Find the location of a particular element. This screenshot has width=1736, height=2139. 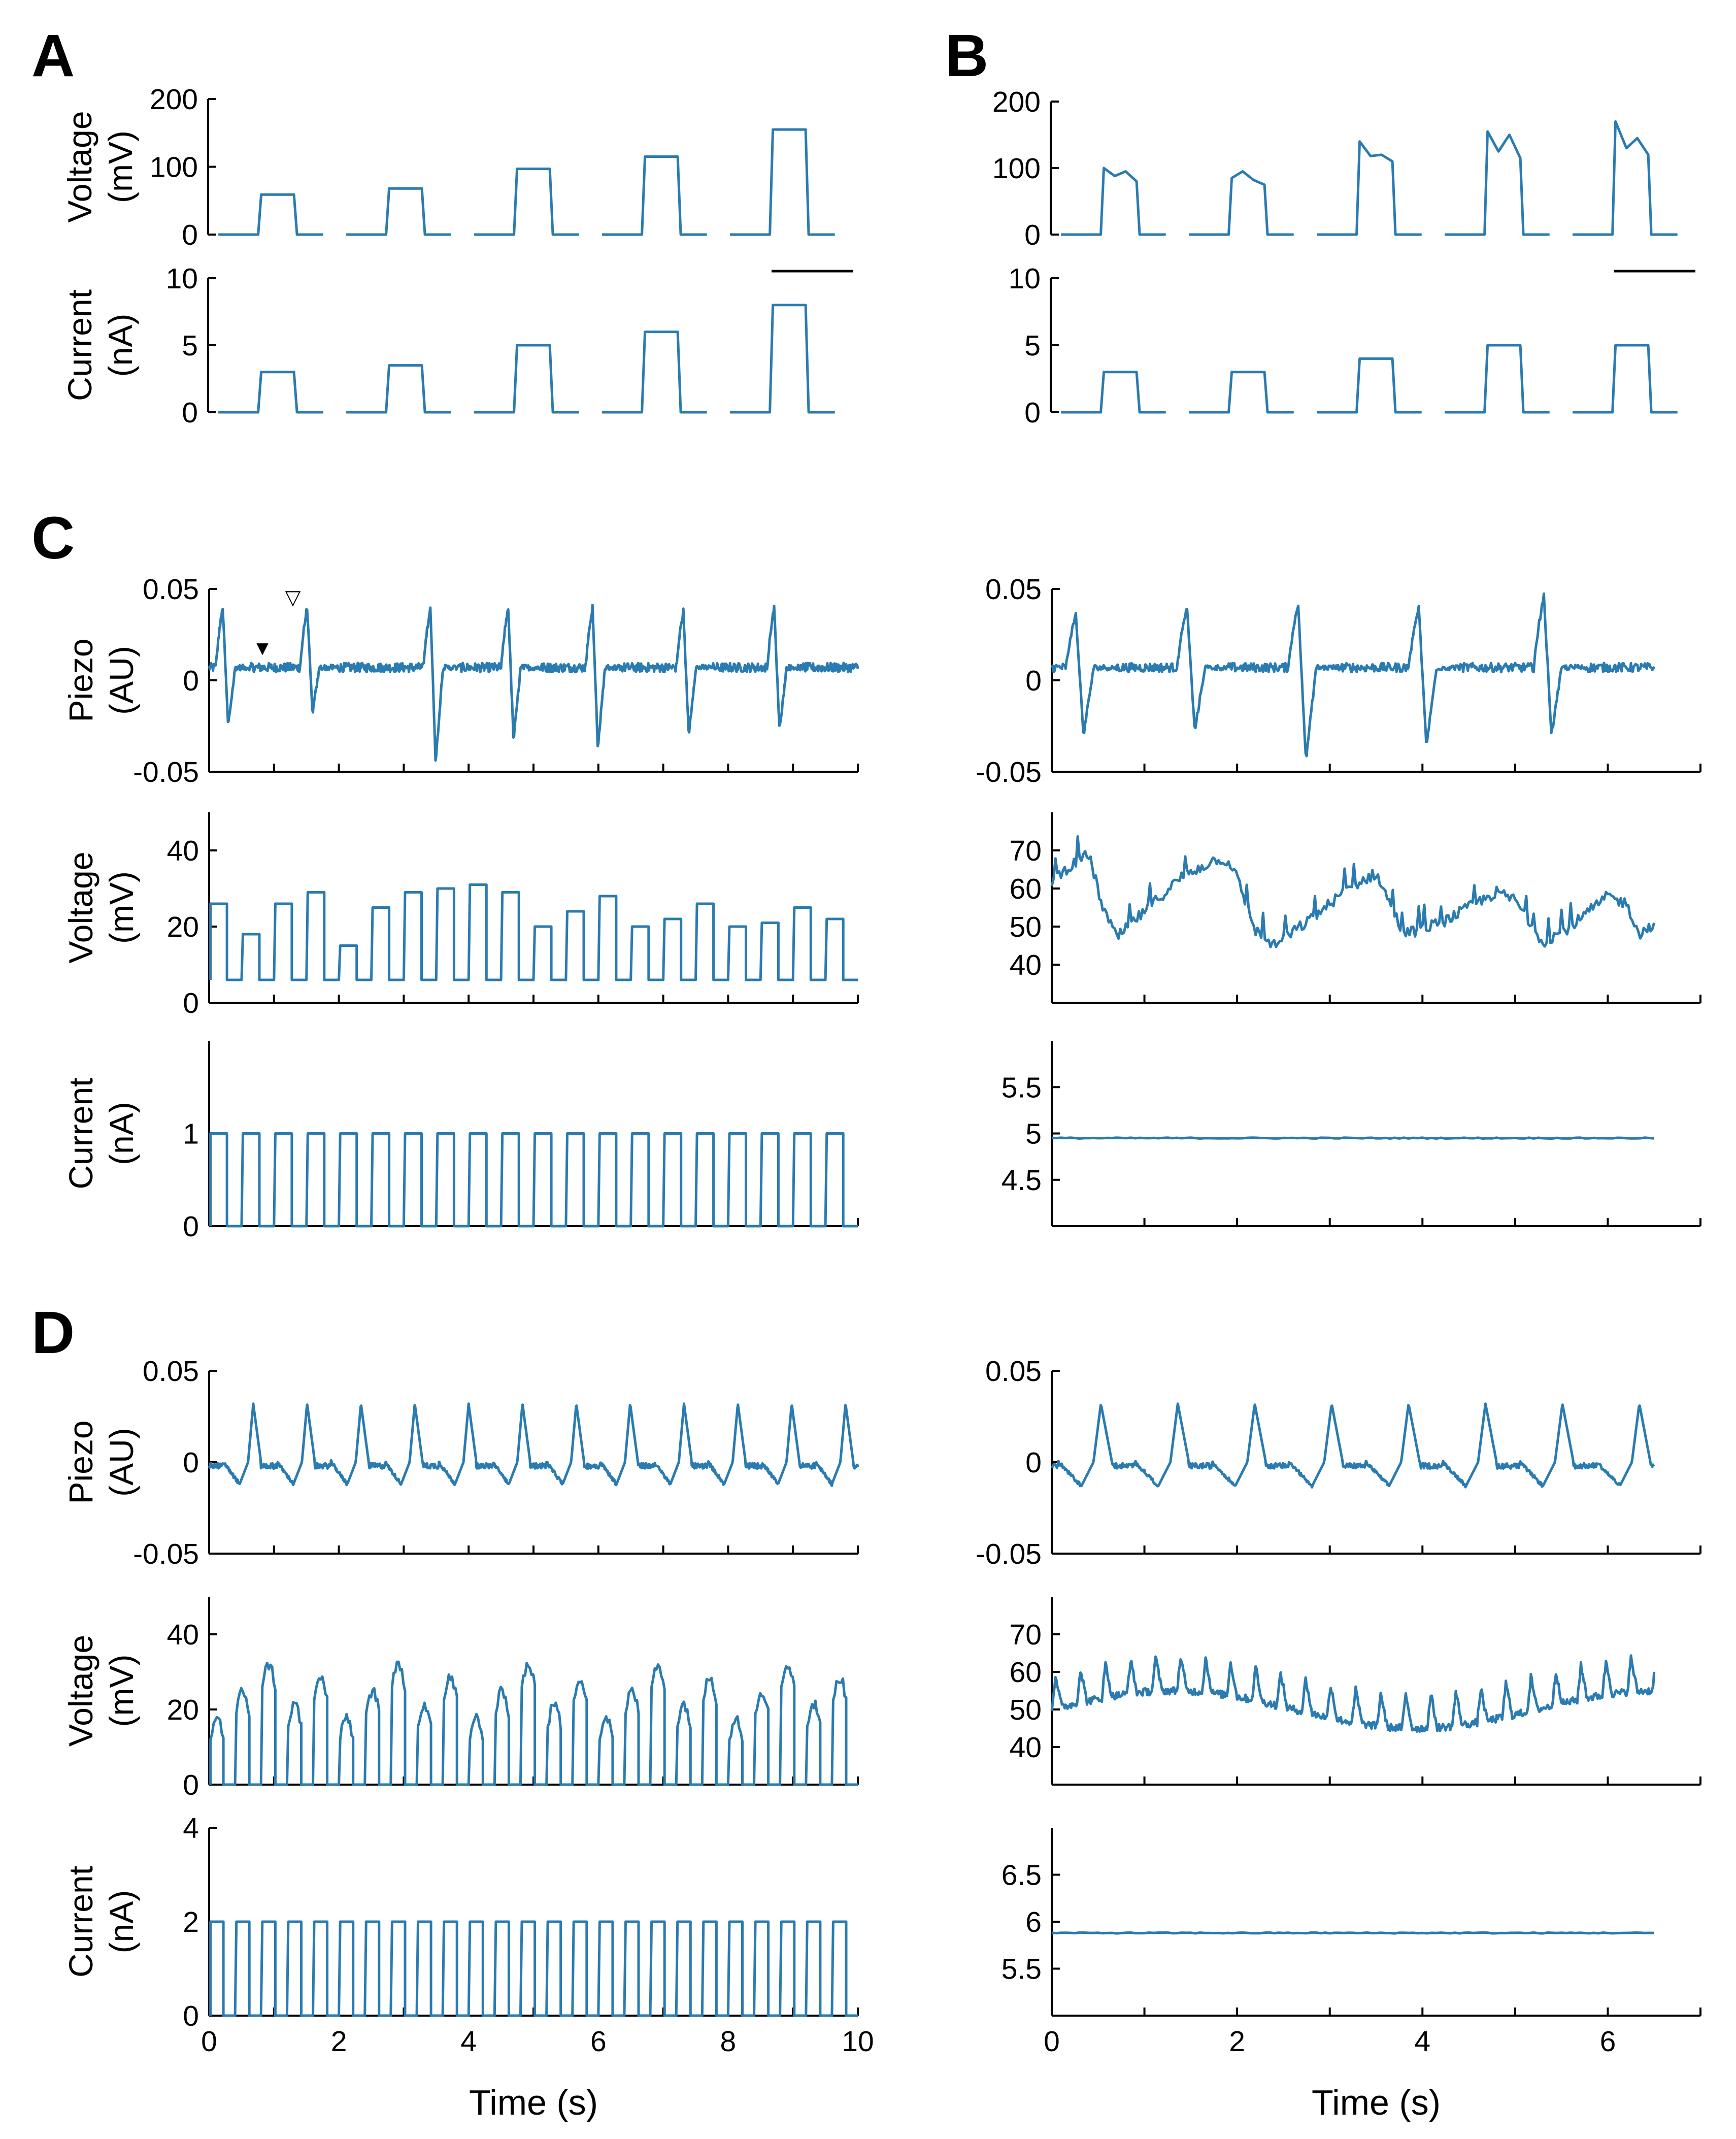

y-tick-label: 2 is located at coordinates (191, 1922).